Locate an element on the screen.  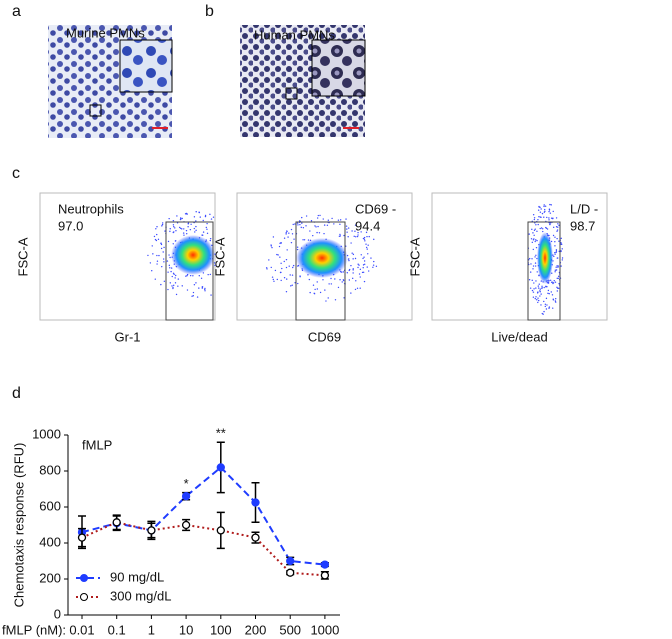
x-tick-label: 100 is located at coordinates (221, 629).